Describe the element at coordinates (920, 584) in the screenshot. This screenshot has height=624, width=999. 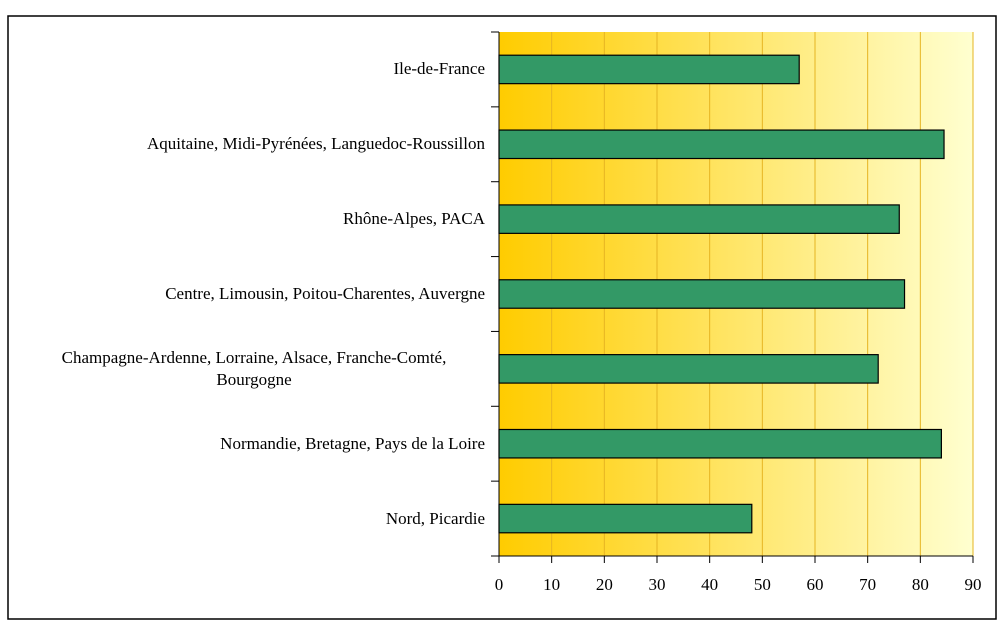
I see `x-tick-label: 80` at that location.